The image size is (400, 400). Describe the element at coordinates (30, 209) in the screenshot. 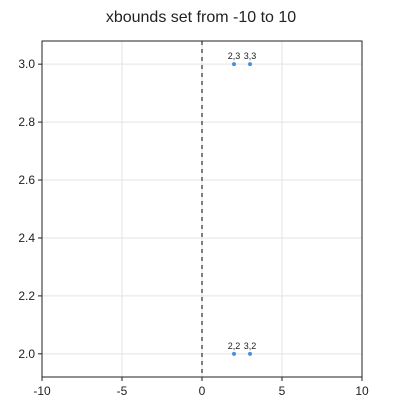

I see `y-axis: 2.0 2.2 2.4 2.6 2.8 3.0` at that location.